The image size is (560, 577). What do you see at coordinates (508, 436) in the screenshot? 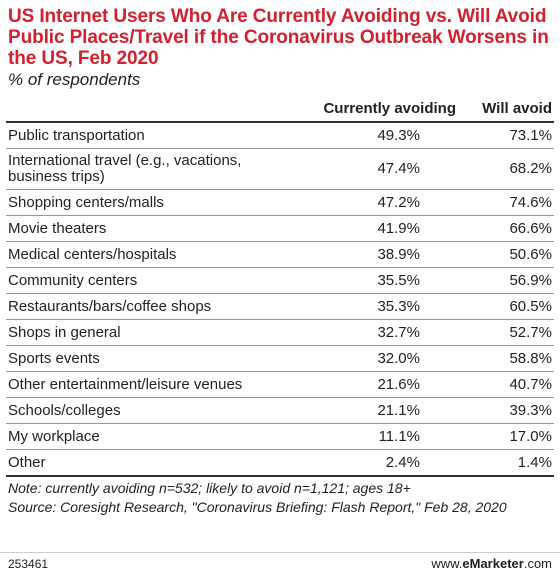
I see `row-will-avoid: 17.0%` at bounding box center [508, 436].